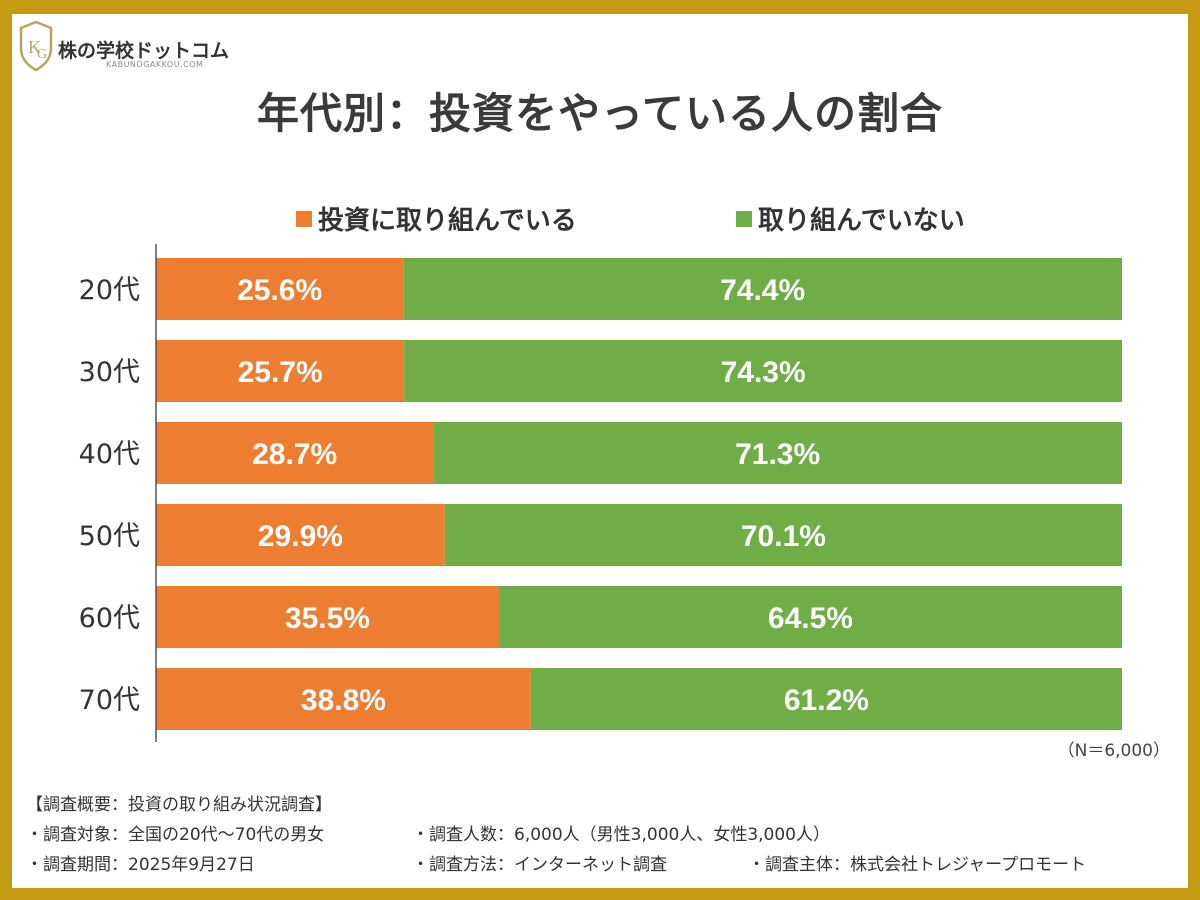  I want to click on category-label: 40代, so click(109, 454).